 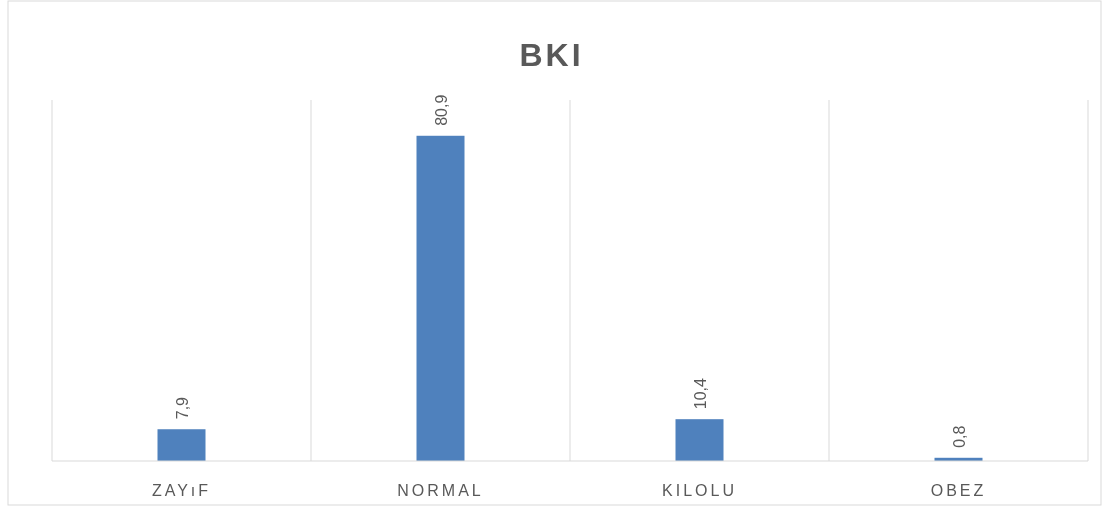 I want to click on data-label: 10,4, so click(x=700, y=393).